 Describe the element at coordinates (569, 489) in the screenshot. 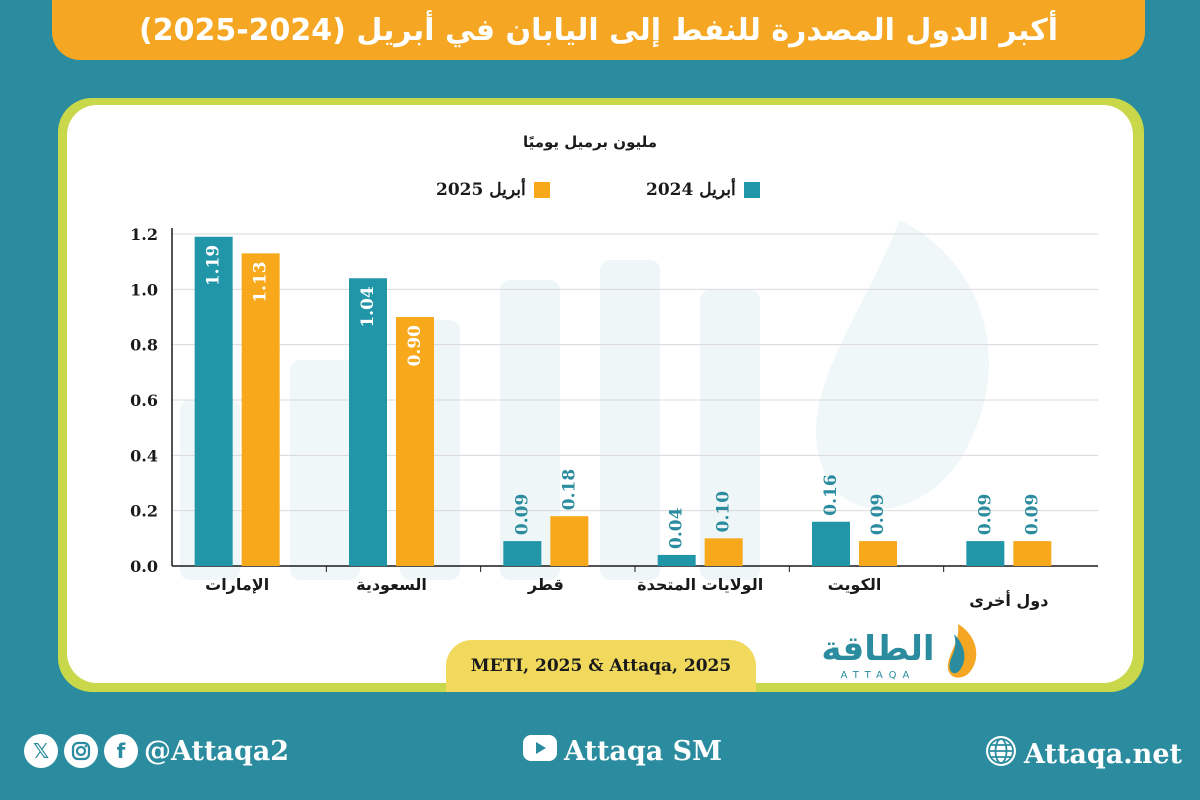

I see `bar-value-label: 0.18` at that location.